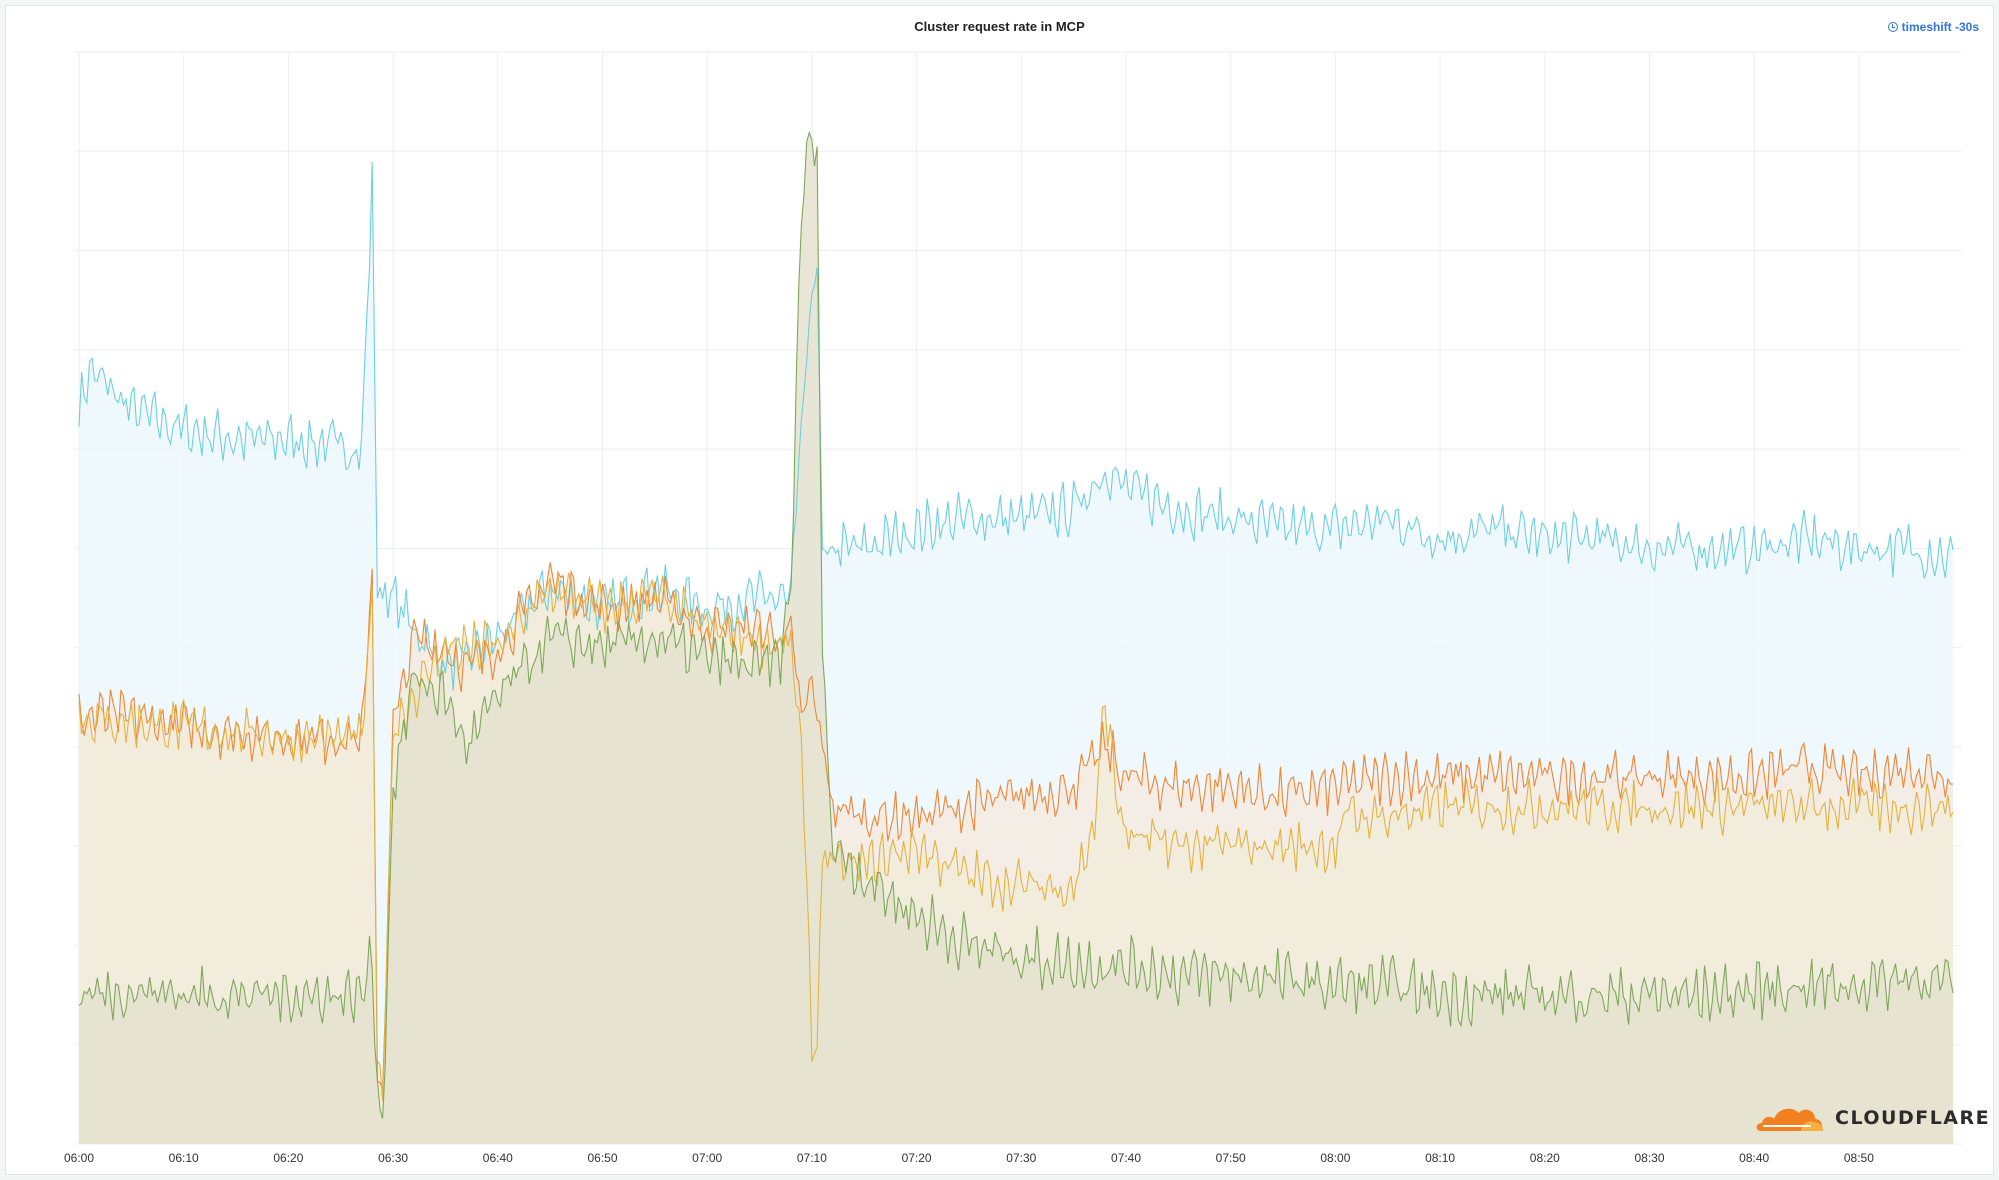  Describe the element at coordinates (1649, 1158) in the screenshot. I see `x-tick-label: 08:30` at that location.